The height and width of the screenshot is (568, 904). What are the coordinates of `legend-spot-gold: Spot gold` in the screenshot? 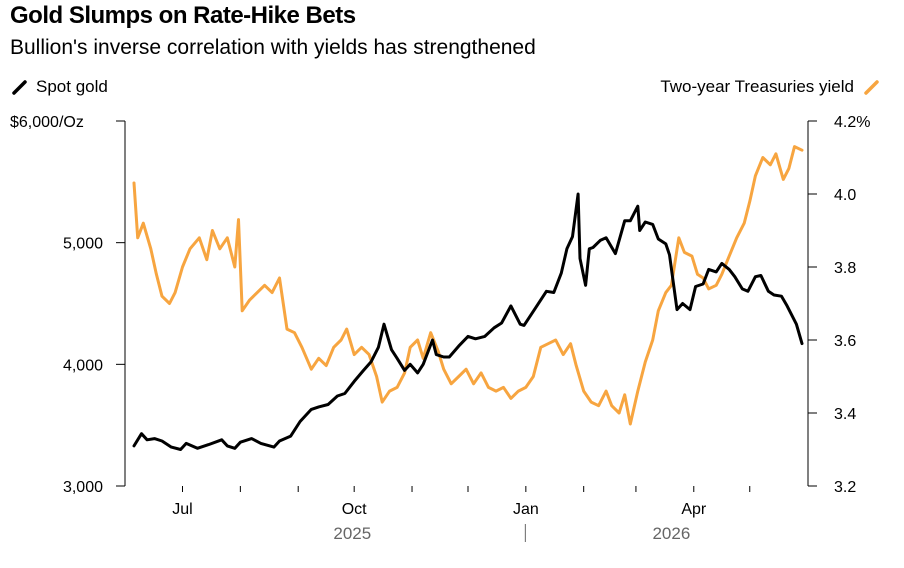 It's located at (59, 87).